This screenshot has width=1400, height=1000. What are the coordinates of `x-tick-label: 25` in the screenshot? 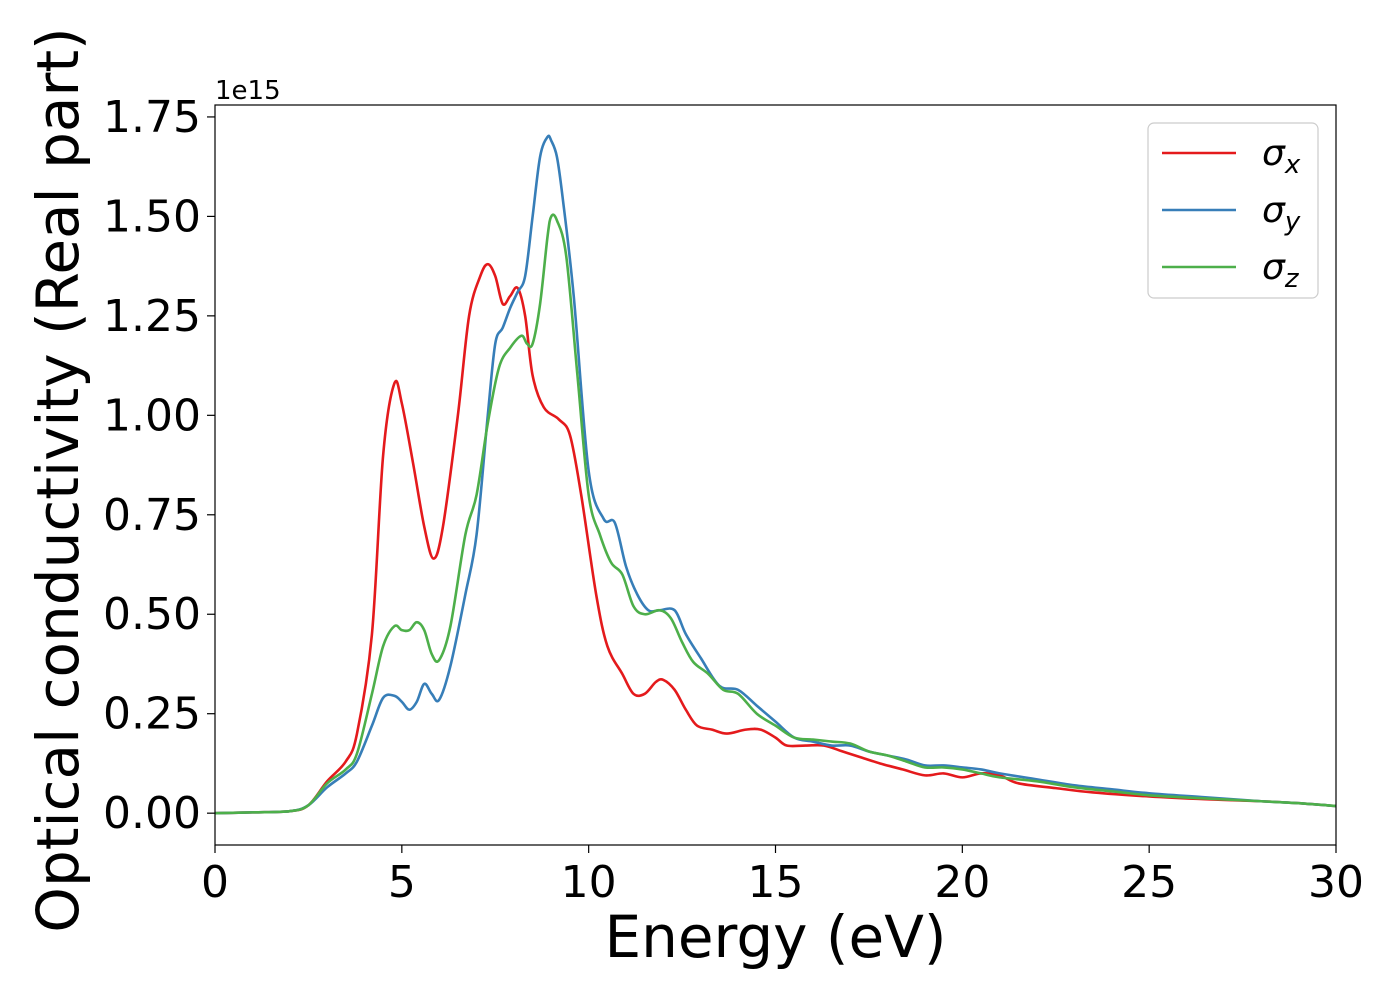 It's located at (1149, 882).